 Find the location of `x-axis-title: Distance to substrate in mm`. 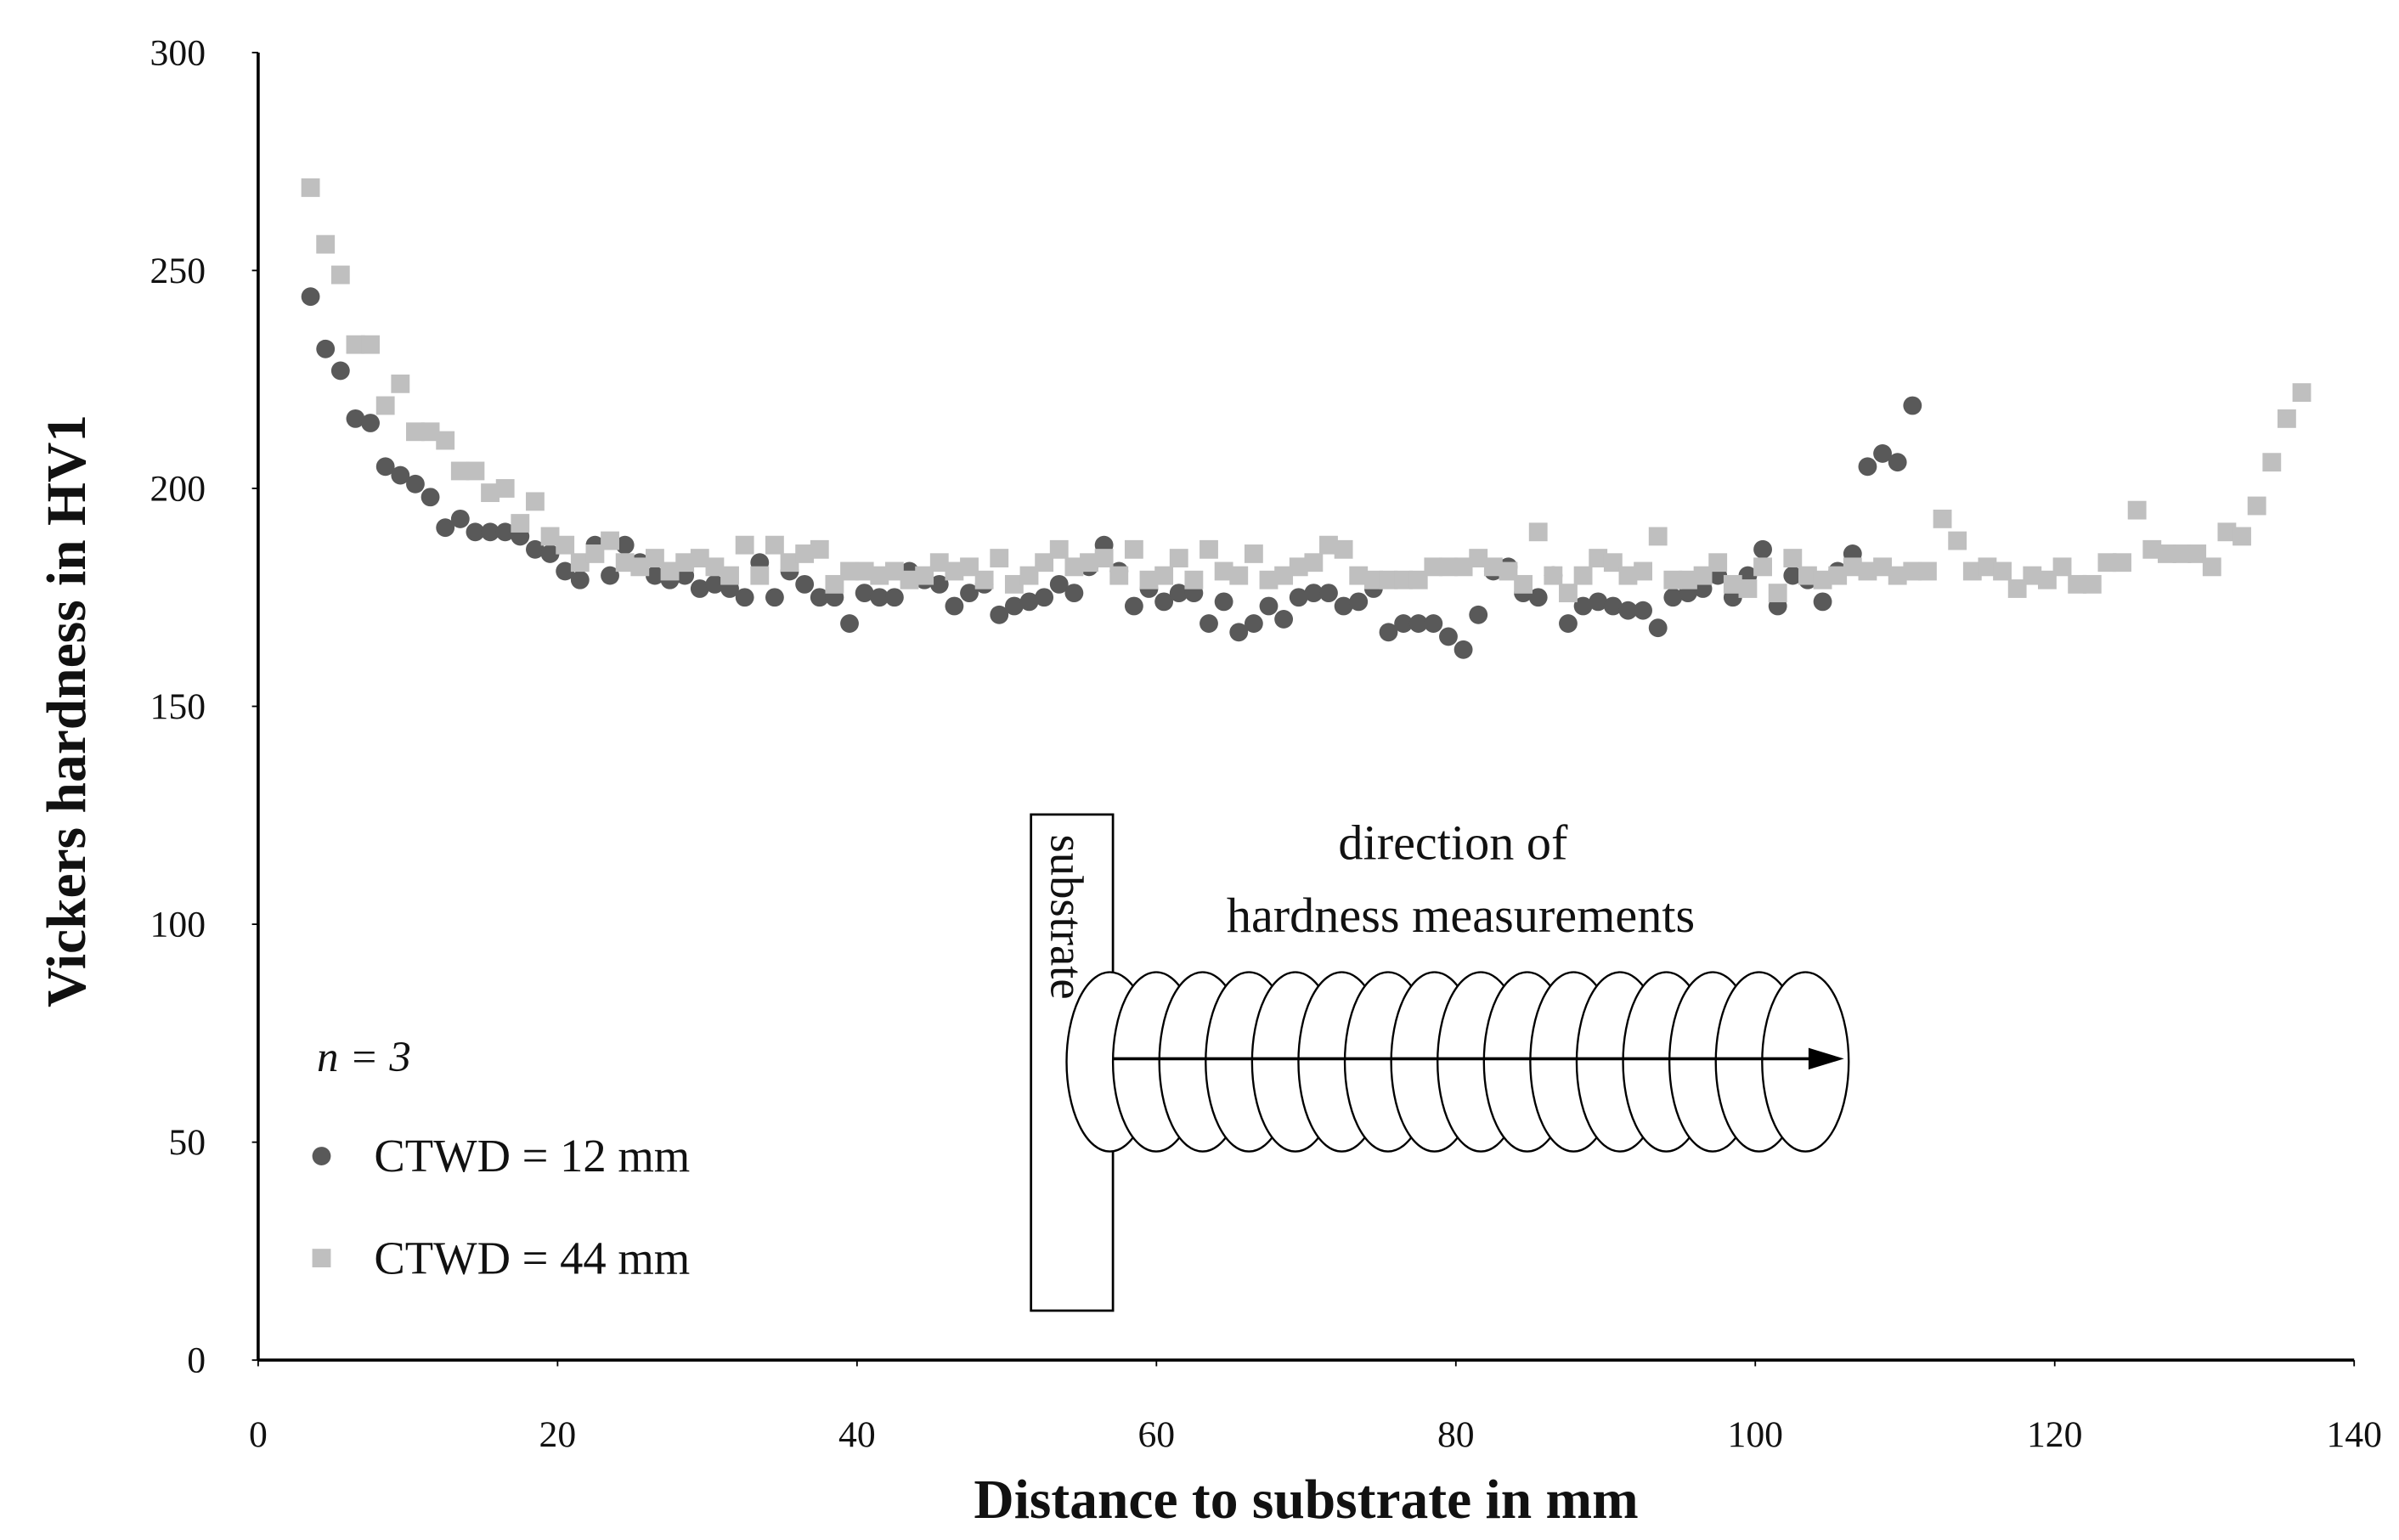

x-axis-title: Distance to substrate in mm is located at coordinates (1306, 1500).